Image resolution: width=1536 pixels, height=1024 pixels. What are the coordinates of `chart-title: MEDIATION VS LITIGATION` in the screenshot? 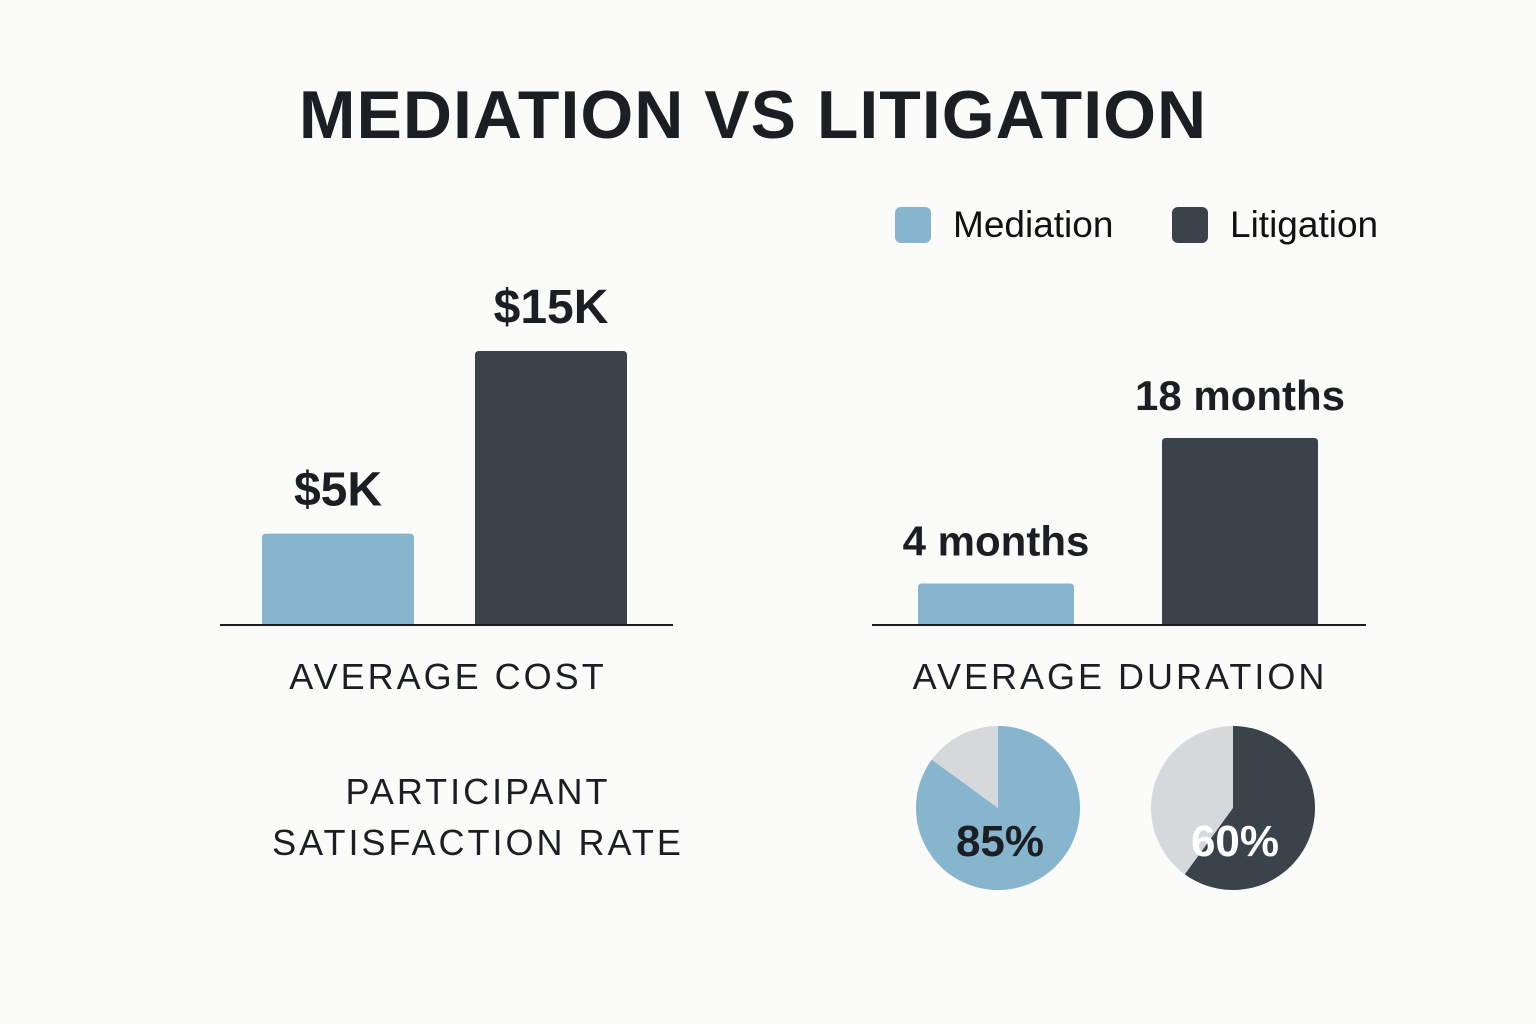 It's located at (753, 115).